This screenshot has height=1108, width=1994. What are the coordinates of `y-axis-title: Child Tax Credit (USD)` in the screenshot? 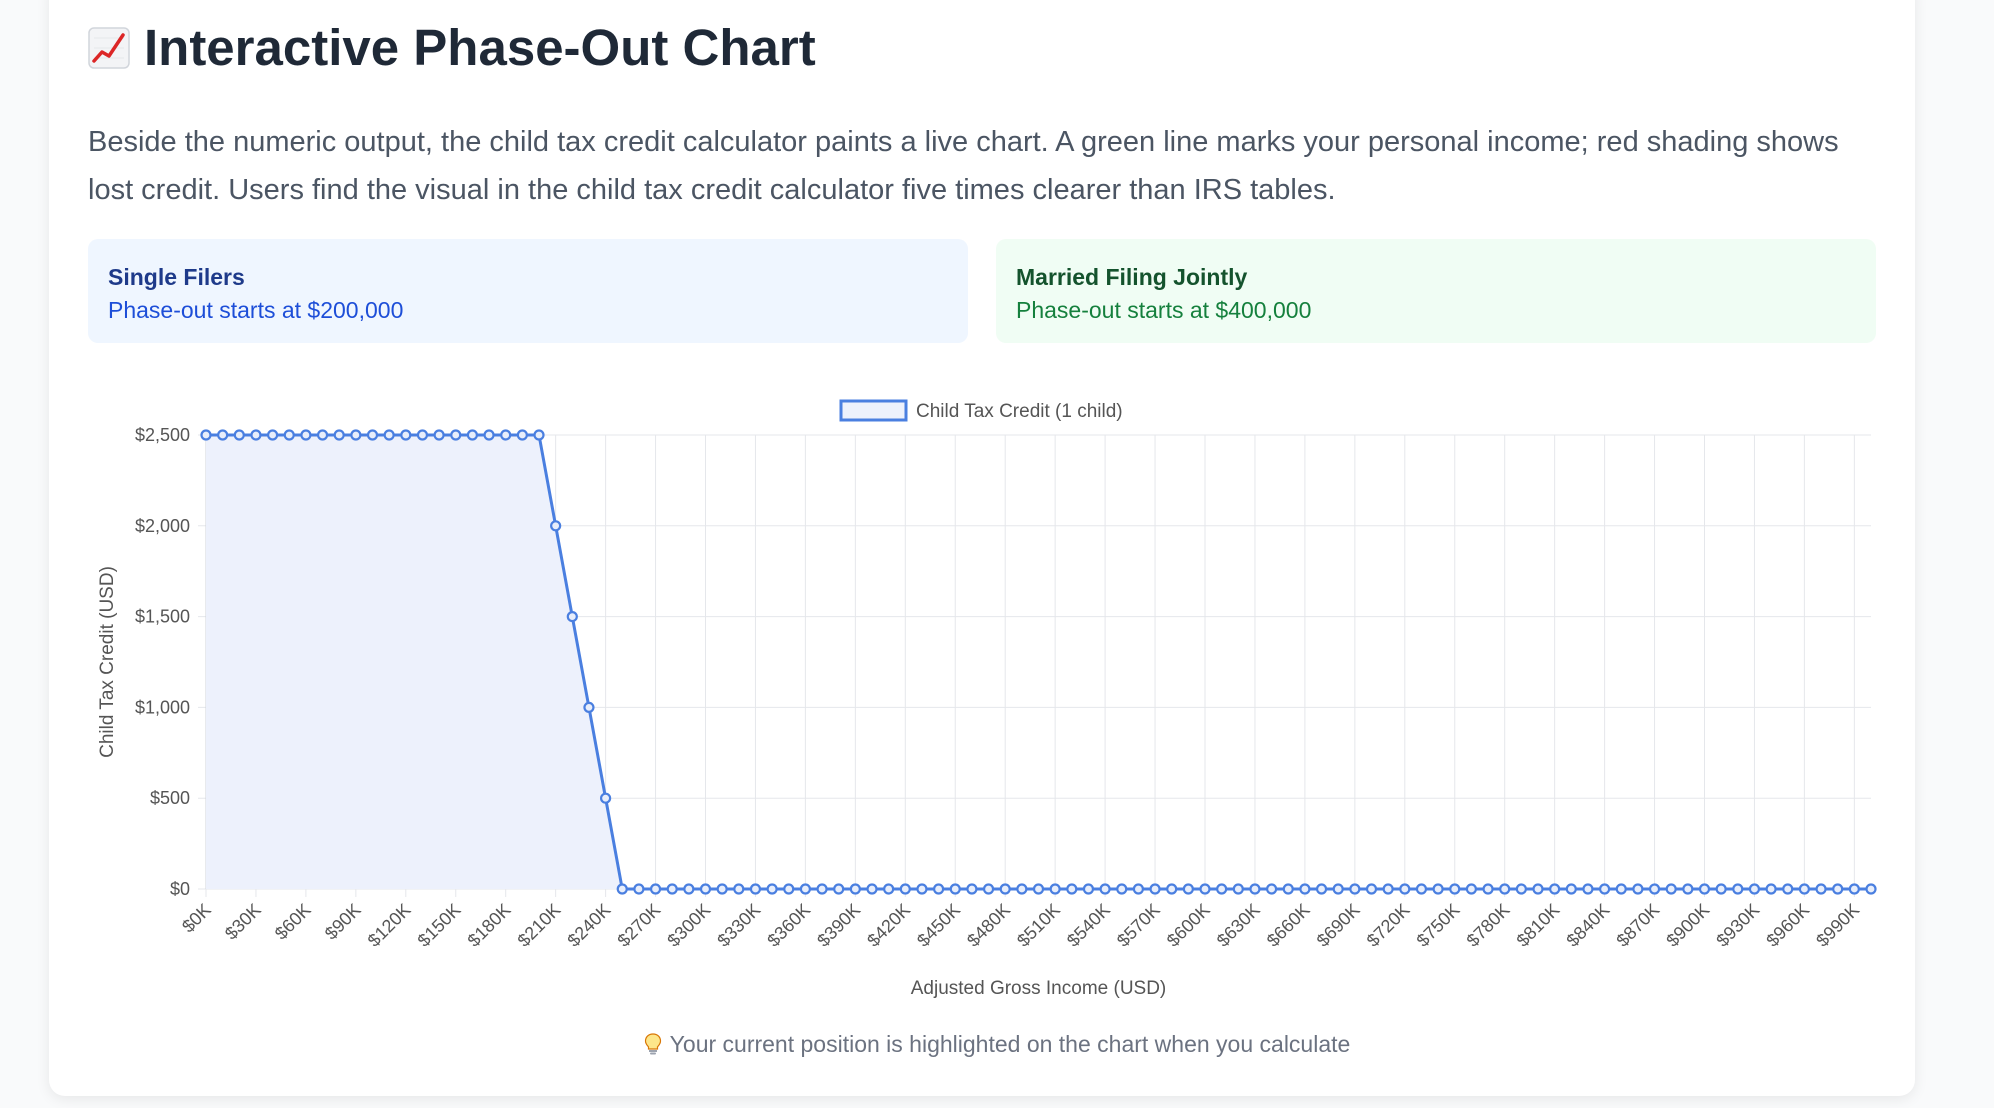 It's located at (107, 662).